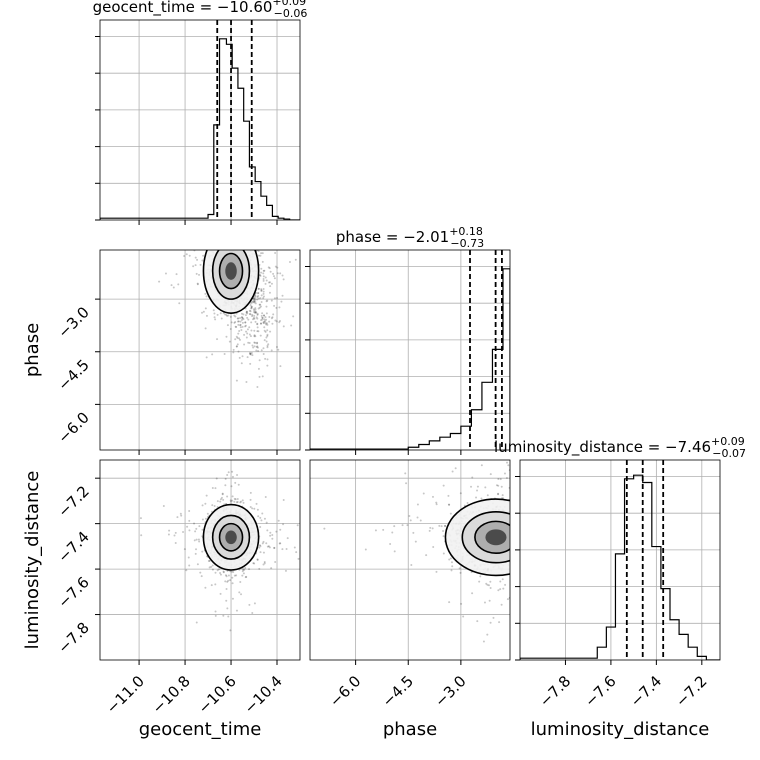  I want to click on histogram-phase, so click(410, 359).